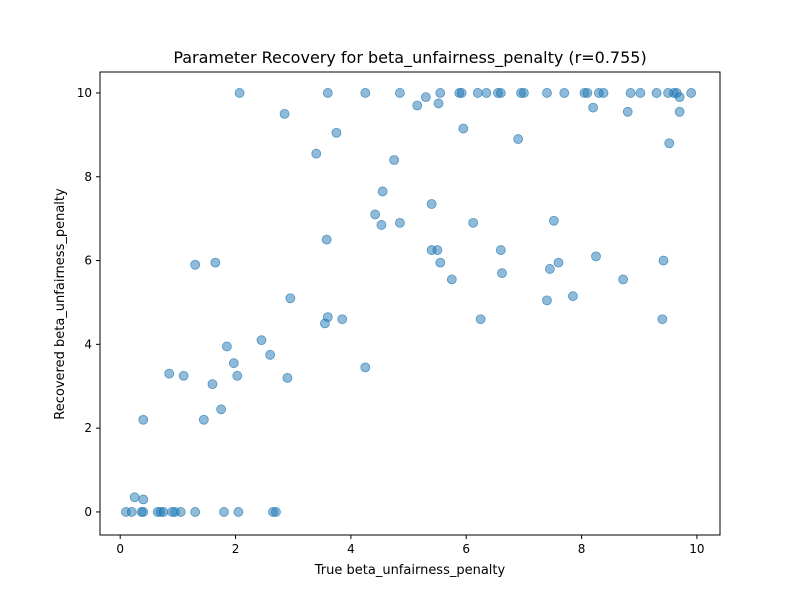 The height and width of the screenshot is (600, 800). Describe the element at coordinates (88, 344) in the screenshot. I see `y-tick-label: 4` at that location.